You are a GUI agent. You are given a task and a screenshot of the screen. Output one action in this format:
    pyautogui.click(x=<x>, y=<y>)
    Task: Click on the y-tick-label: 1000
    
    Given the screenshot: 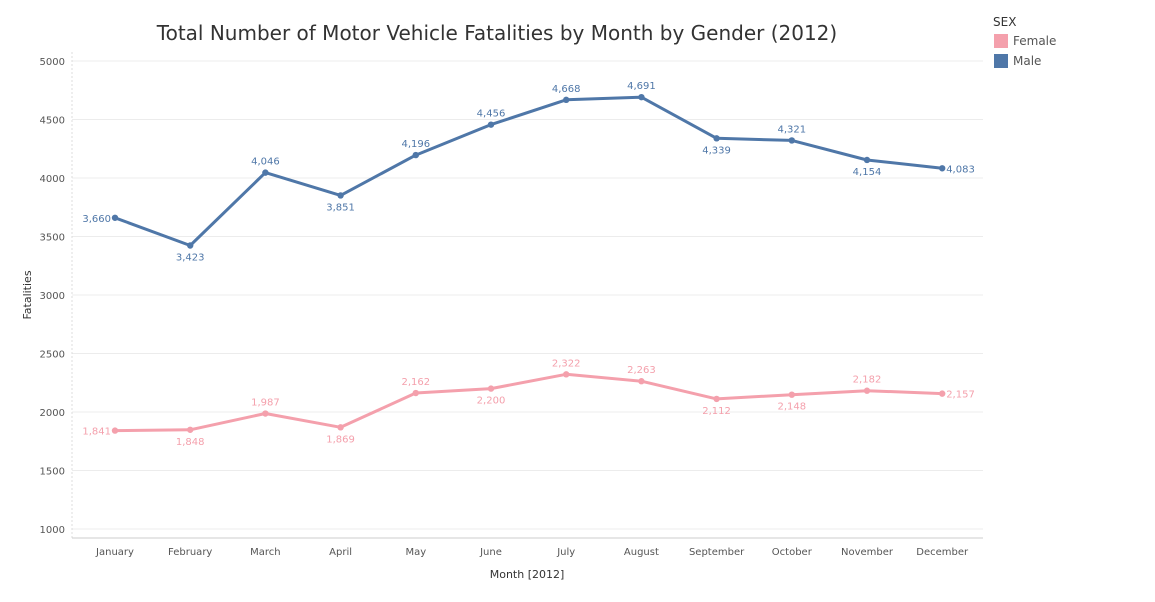 What is the action you would take?
    pyautogui.click(x=52, y=530)
    